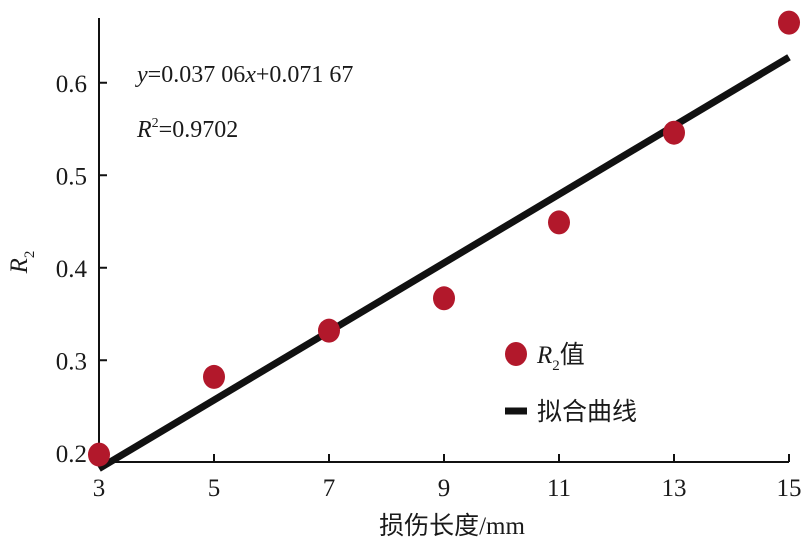 Image resolution: width=811 pixels, height=547 pixels. What do you see at coordinates (155, 123) in the screenshot?
I see `r-squared-sup: 2` at bounding box center [155, 123].